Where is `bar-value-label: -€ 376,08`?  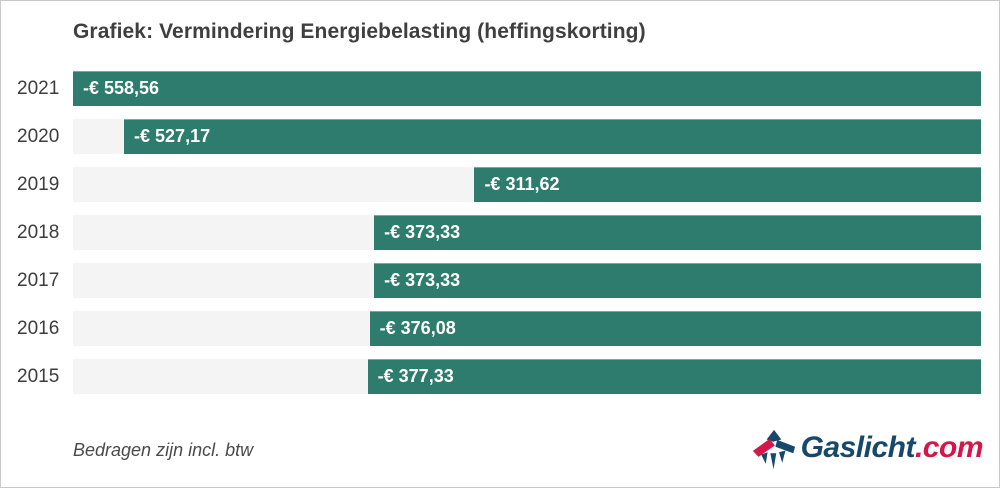
bar-value-label: -€ 376,08 is located at coordinates (417, 328).